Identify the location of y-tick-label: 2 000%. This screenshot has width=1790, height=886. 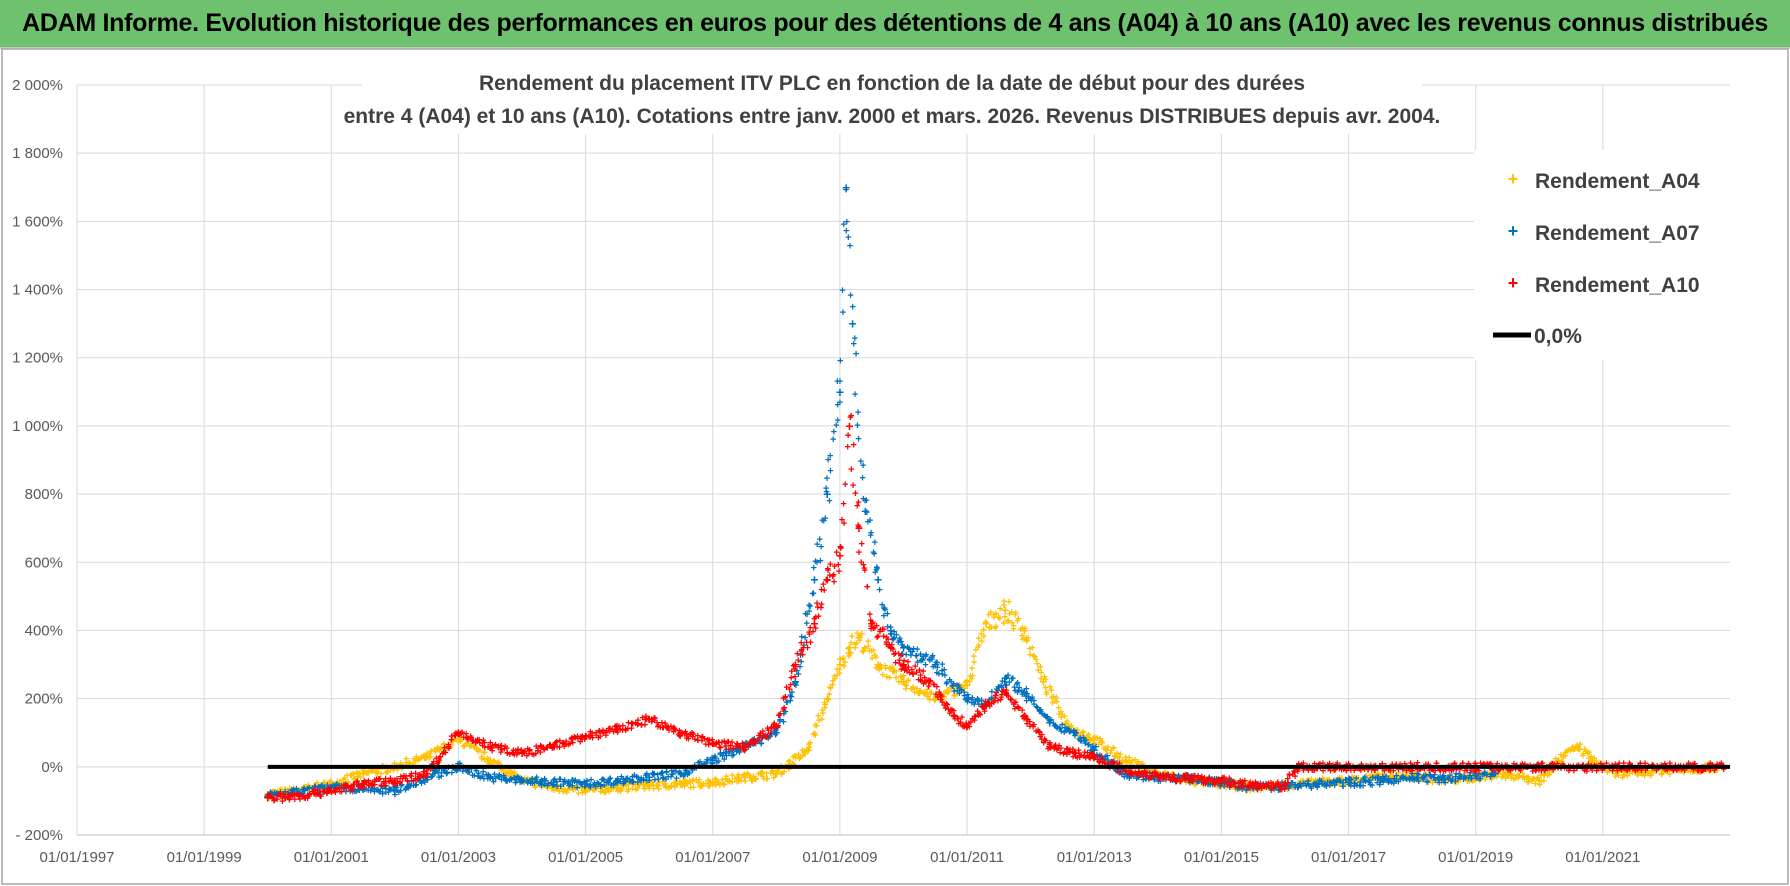
(37, 85).